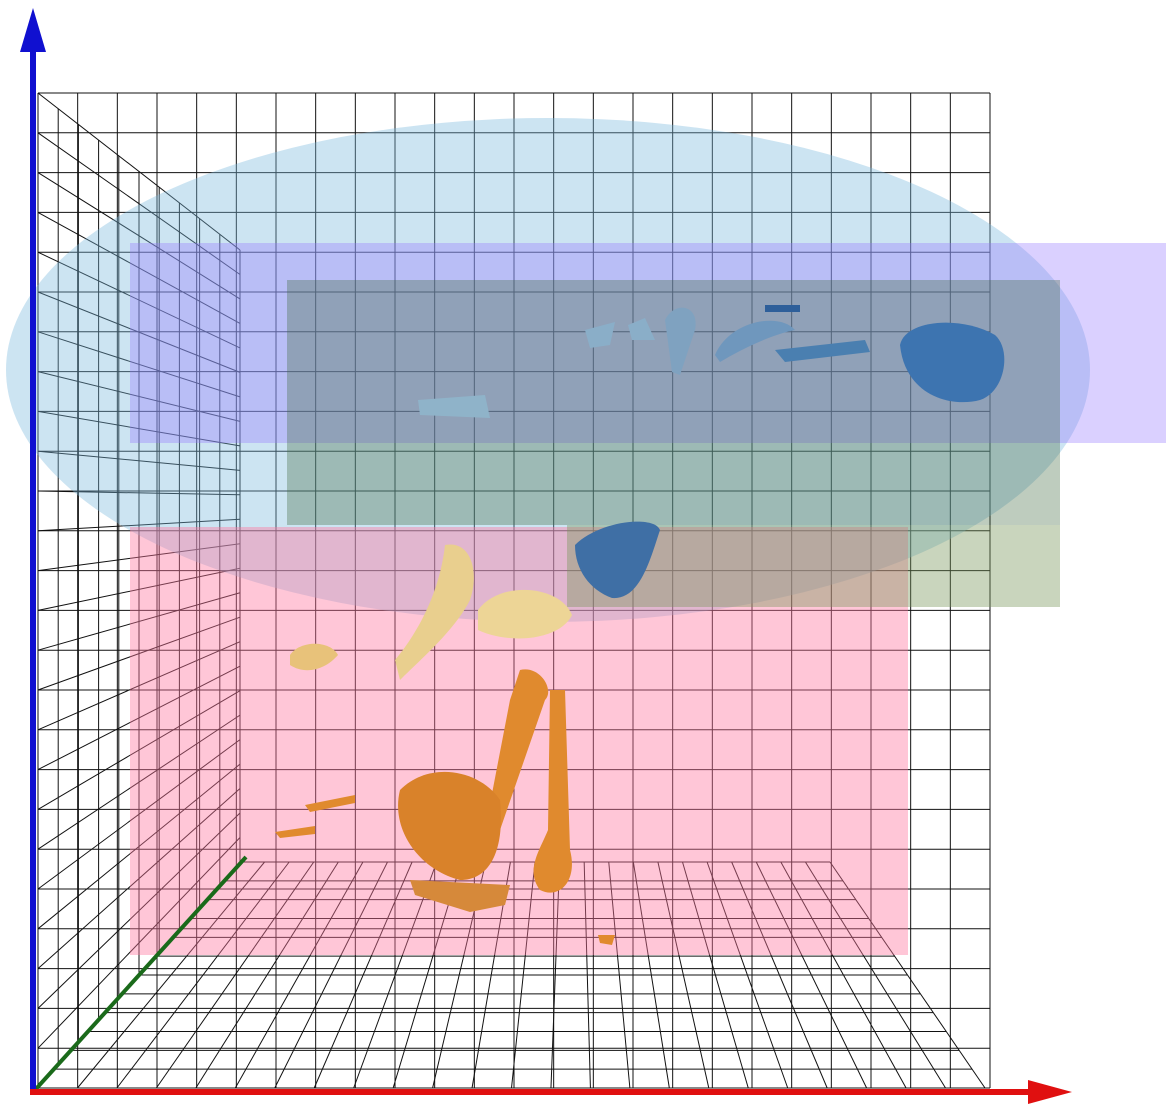  Describe the element at coordinates (33, 30) in the screenshot. I see `z-axis-arrow` at that location.